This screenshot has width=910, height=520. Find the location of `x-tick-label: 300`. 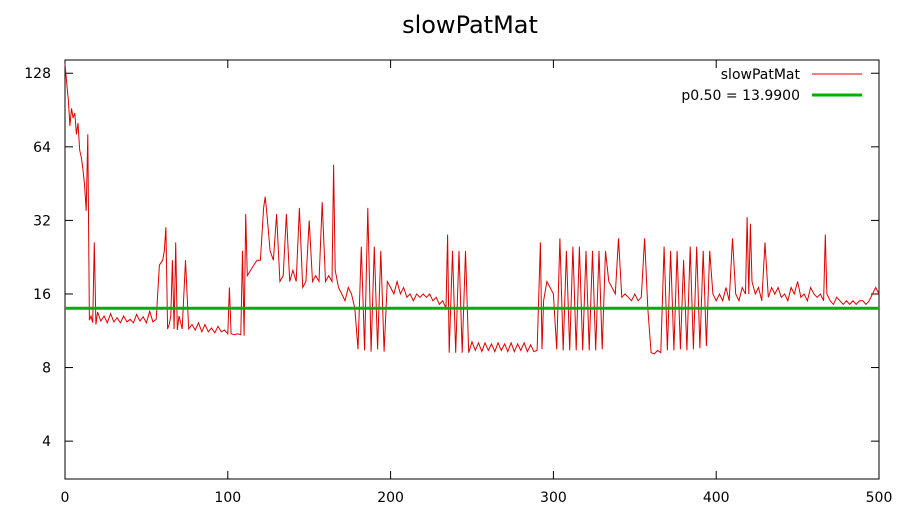

x-tick-label: 300 is located at coordinates (553, 498).